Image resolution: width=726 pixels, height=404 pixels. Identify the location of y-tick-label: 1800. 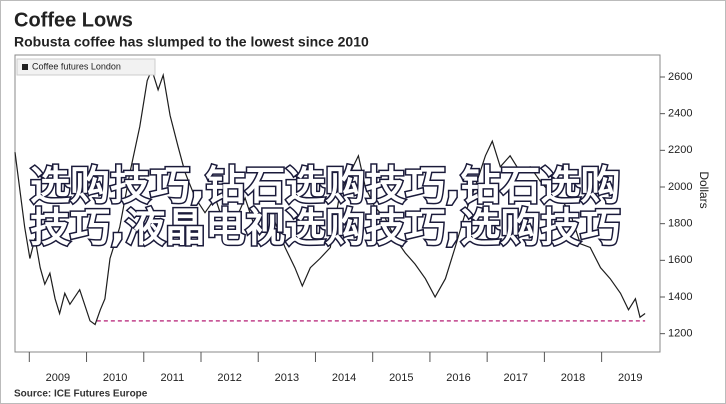
(680, 224).